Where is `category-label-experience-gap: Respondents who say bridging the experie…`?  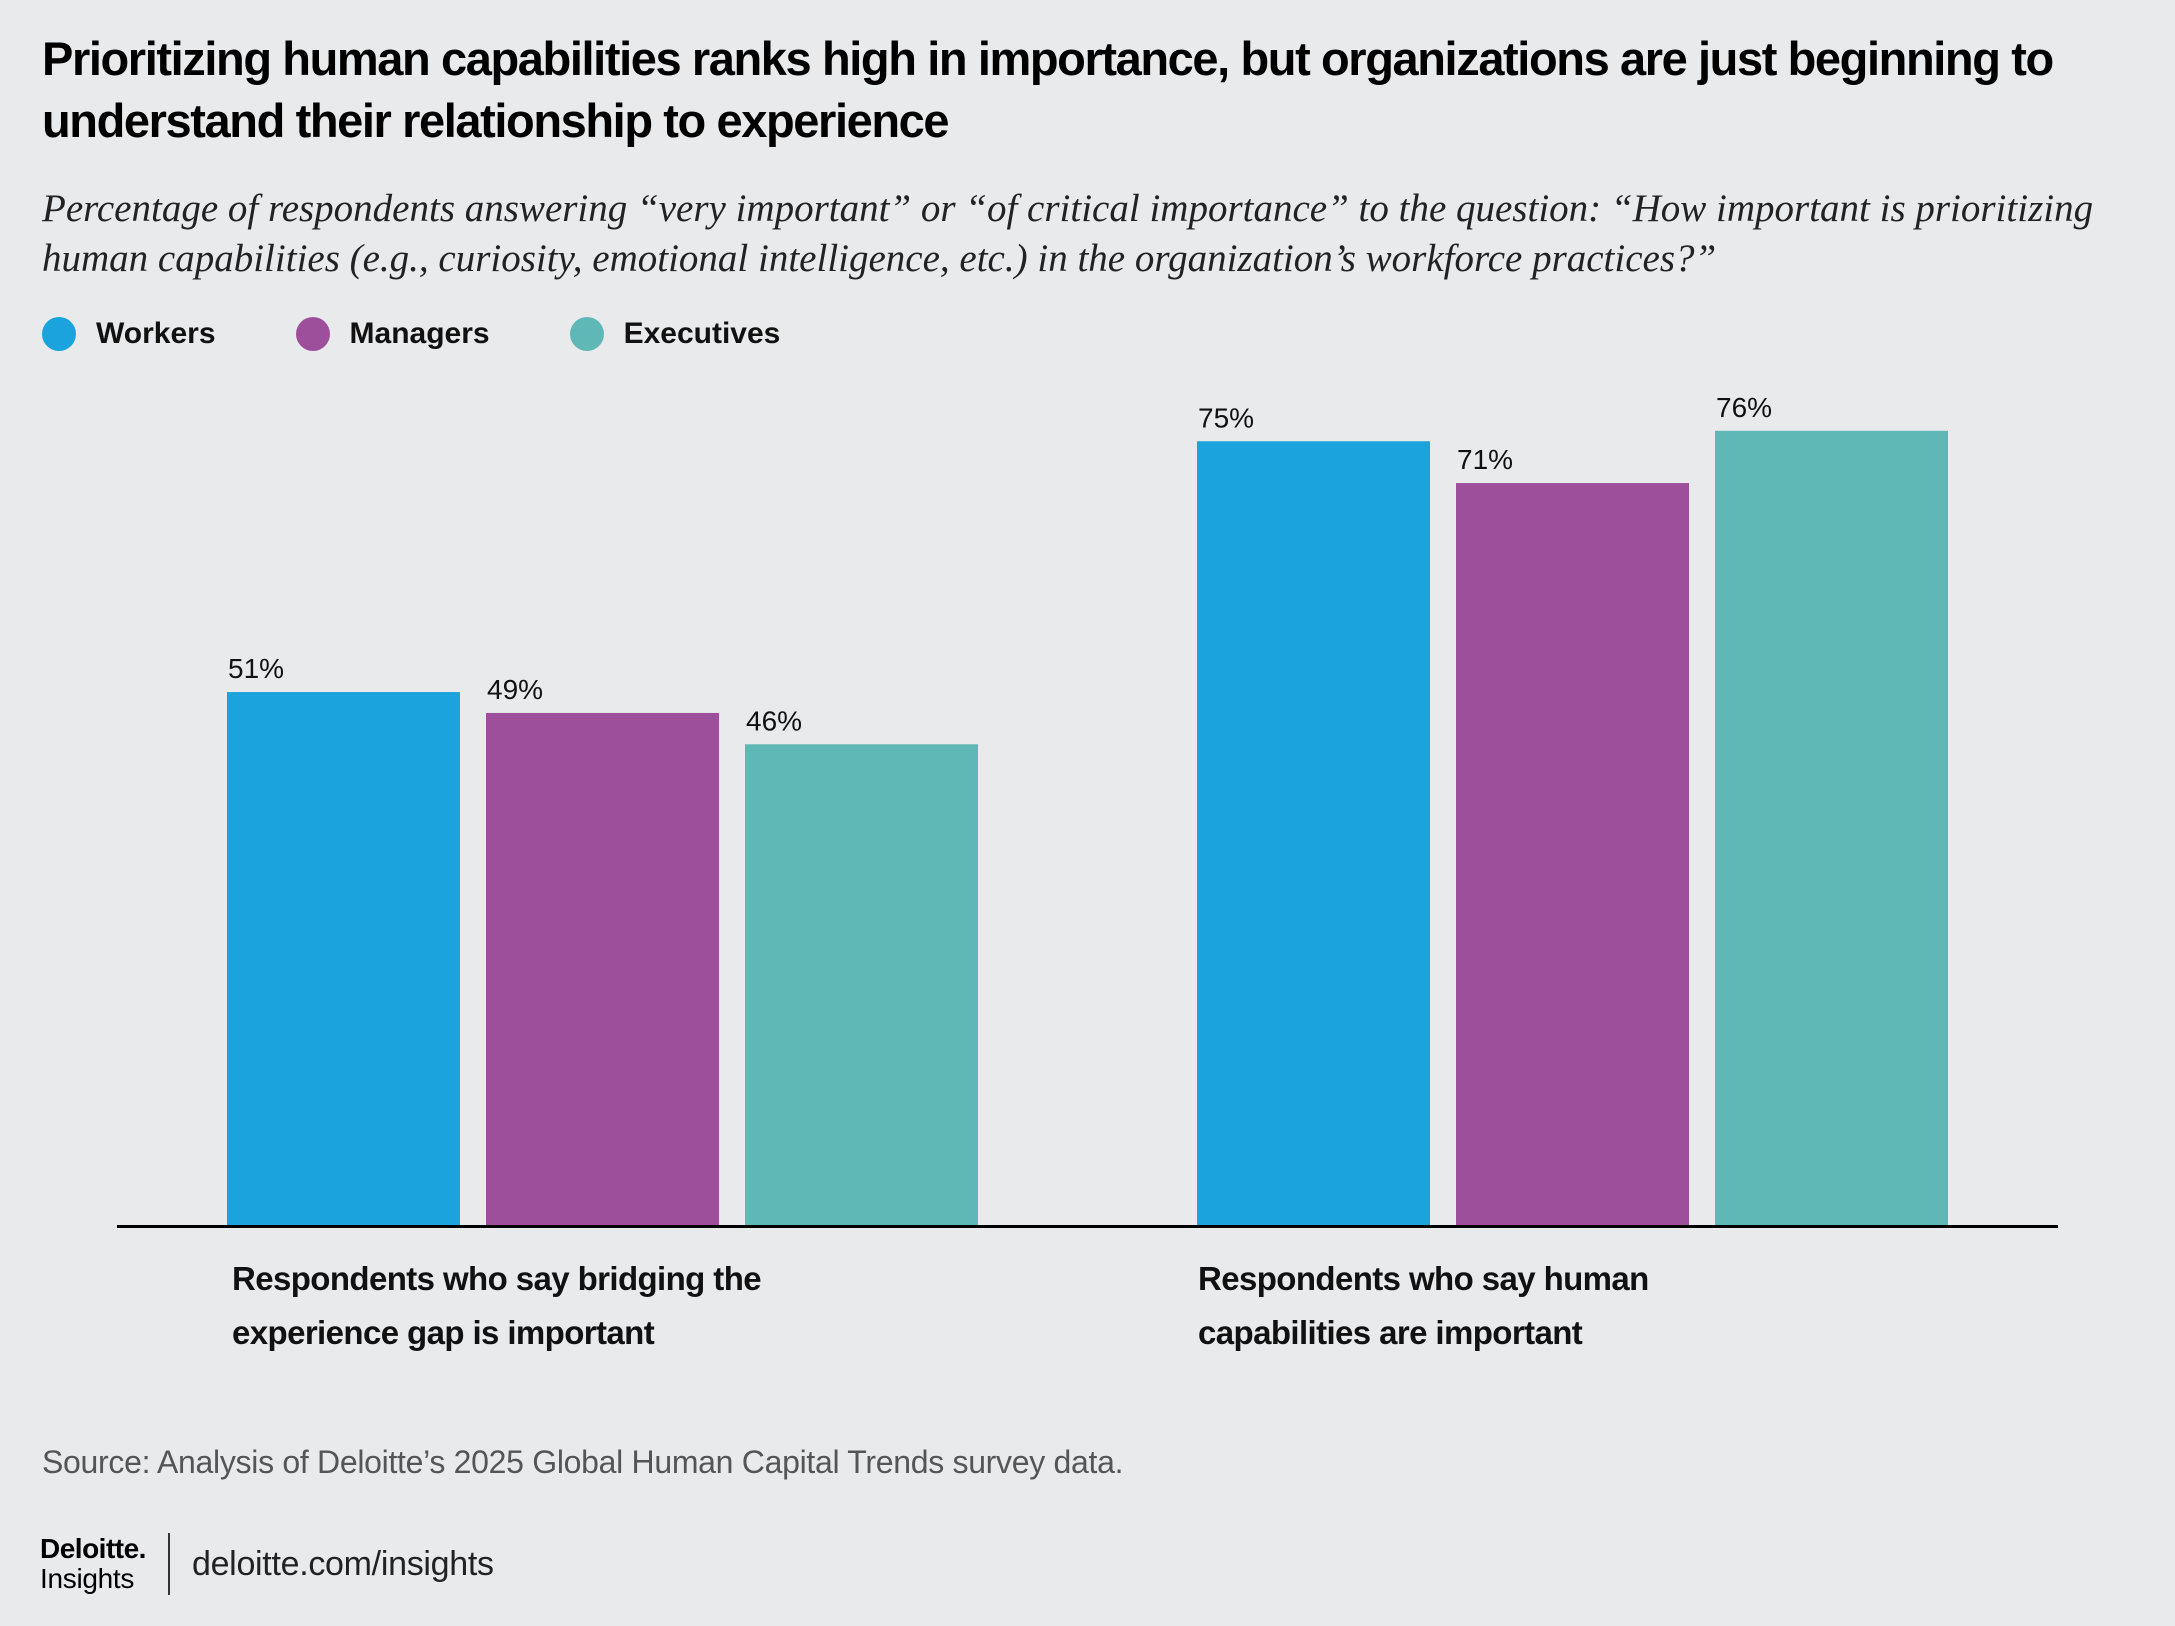 category-label-experience-gap: Respondents who say bridging the experie… is located at coordinates (497, 1305).